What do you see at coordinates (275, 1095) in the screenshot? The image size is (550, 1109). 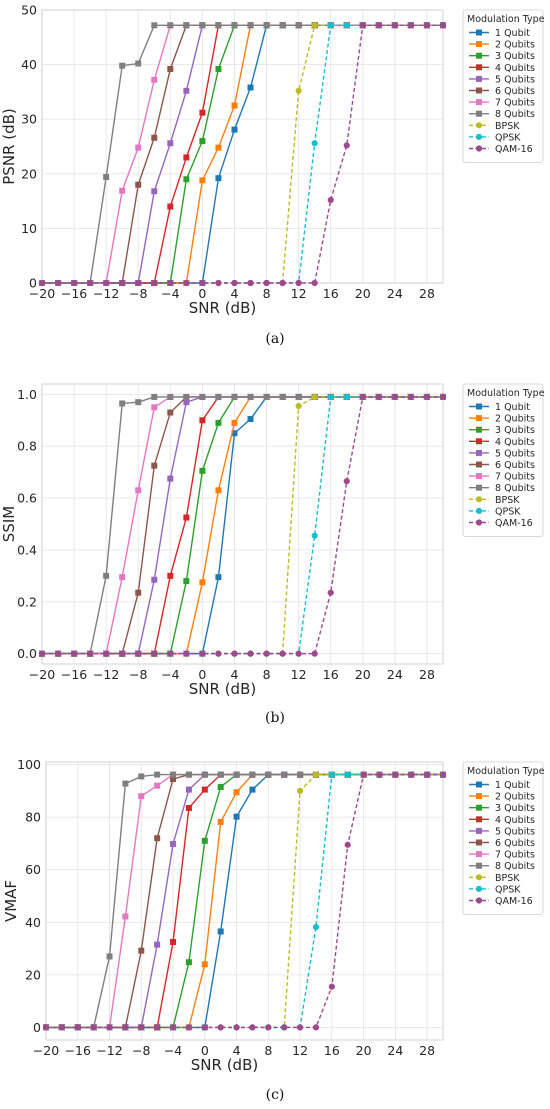 I see `panel-caption: (c)` at bounding box center [275, 1095].